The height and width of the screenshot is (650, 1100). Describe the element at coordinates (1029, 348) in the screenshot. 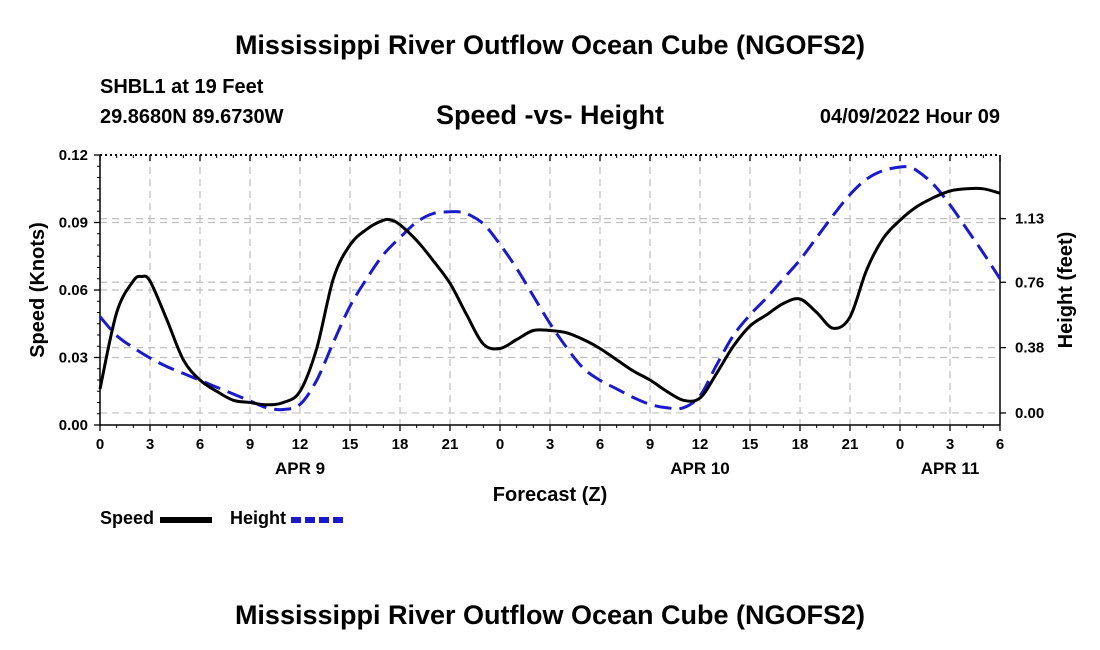

I see `y2-tick-label: 0.38` at that location.